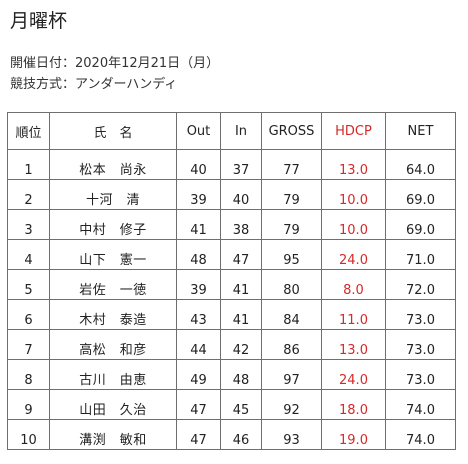 This screenshot has width=468, height=464. Describe the element at coordinates (113, 404) in the screenshot. I see `cell-name: 山田 久治` at that location.